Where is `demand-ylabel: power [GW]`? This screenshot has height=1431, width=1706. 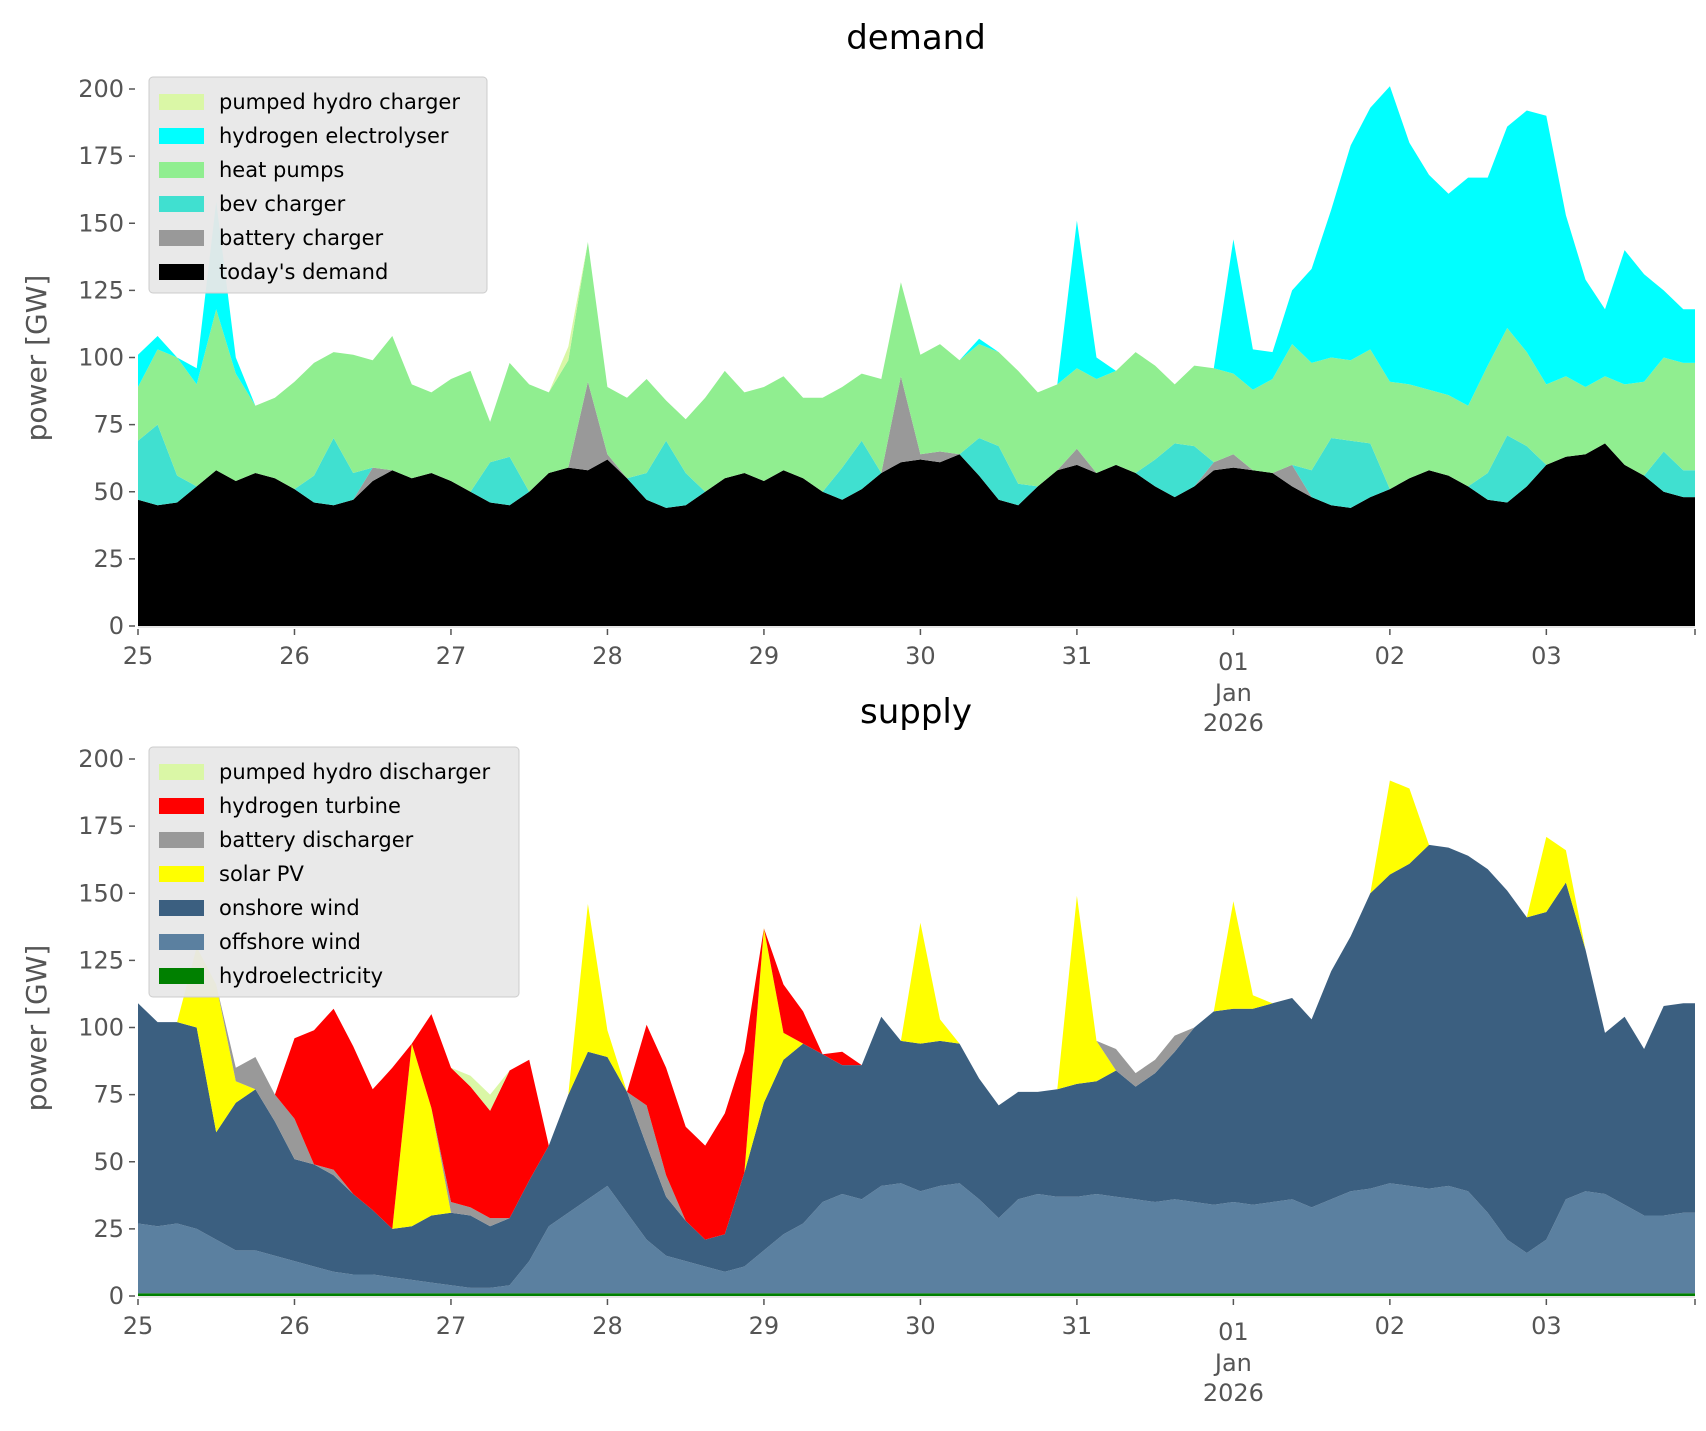
demand-ylabel: power [GW] is located at coordinates (36, 358).